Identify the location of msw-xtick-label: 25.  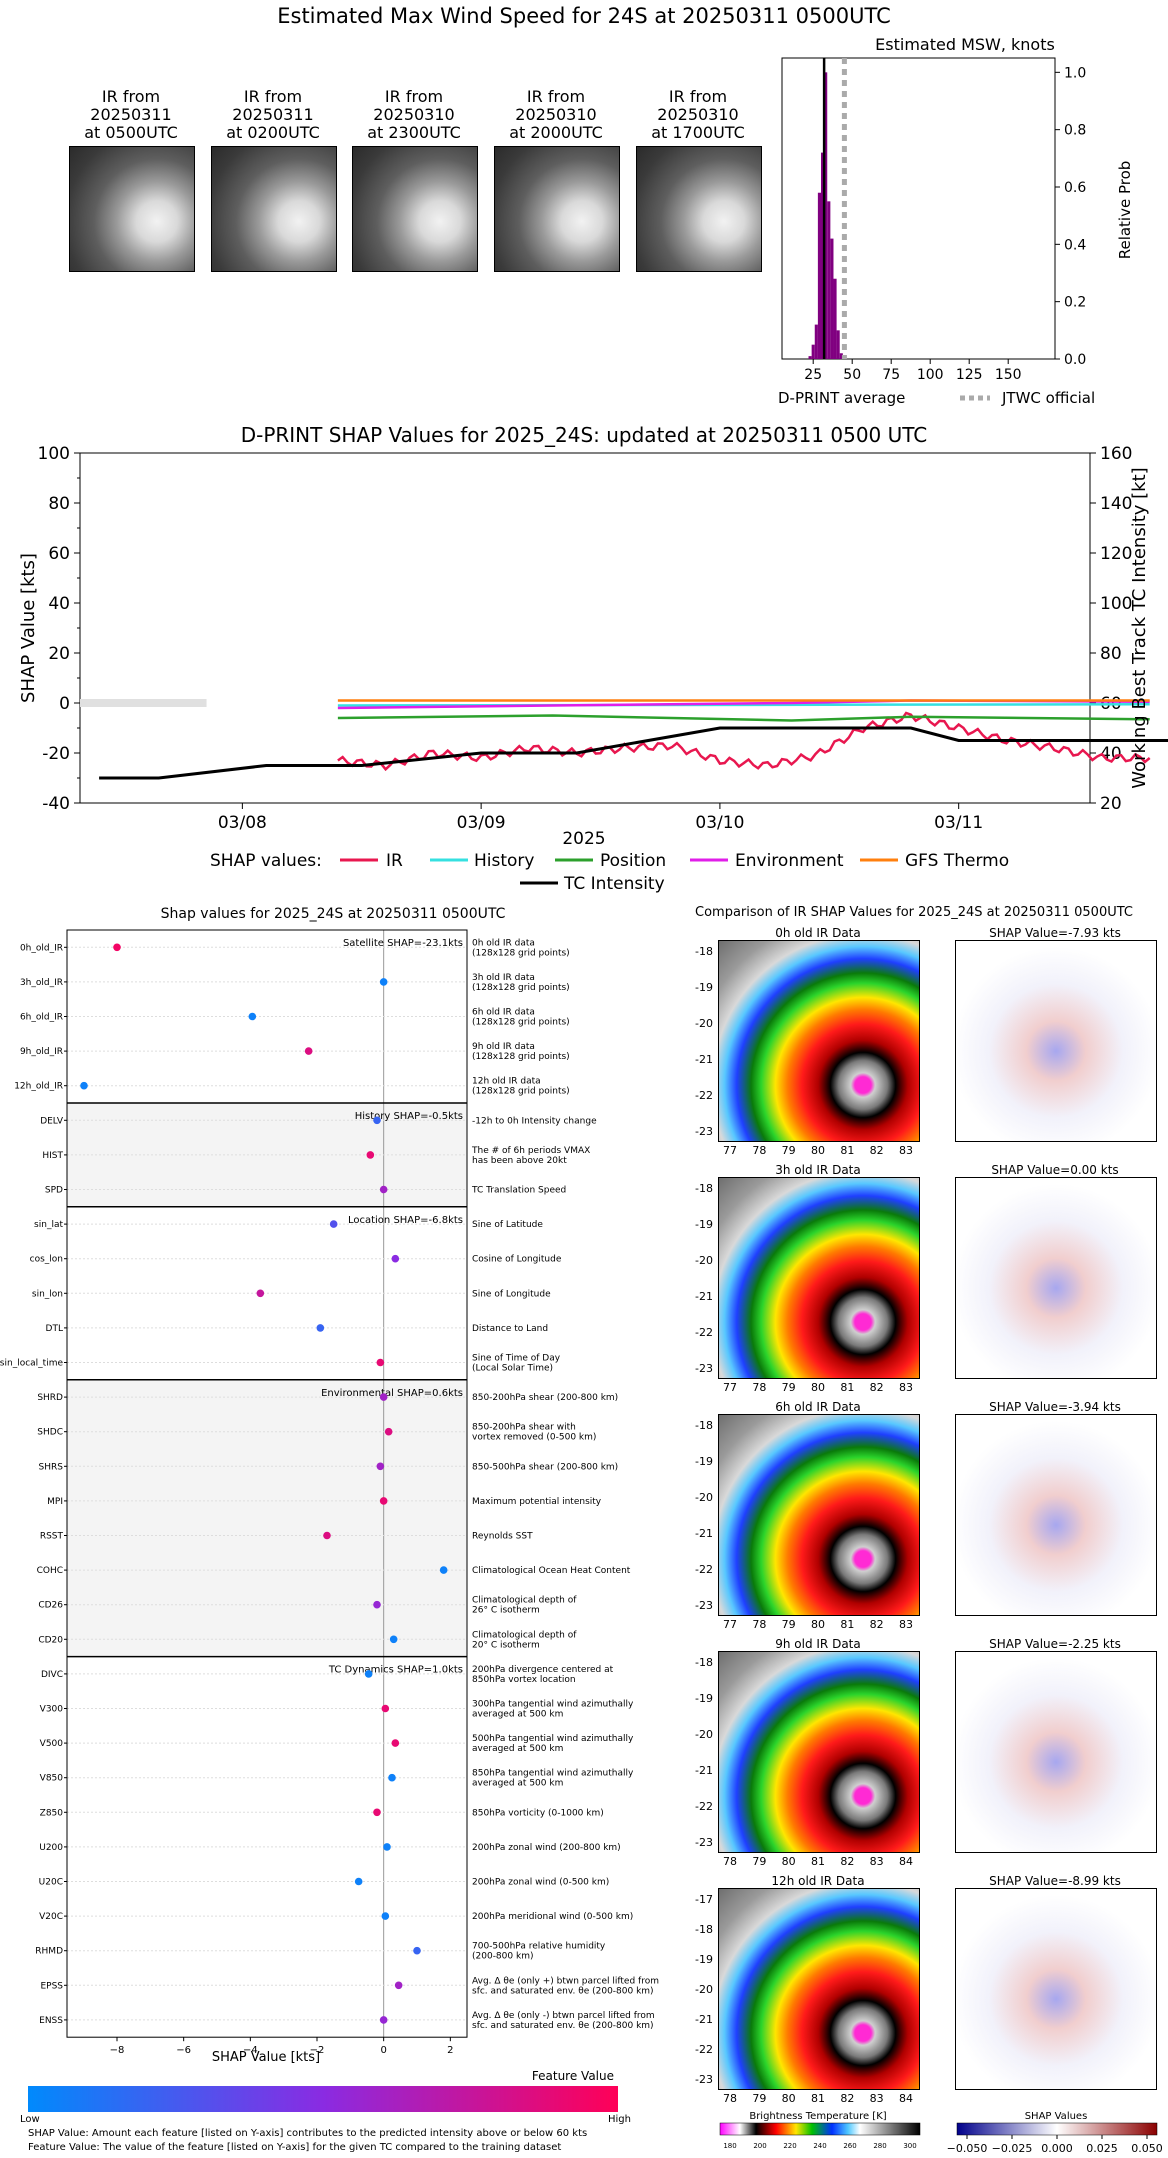
(813, 375).